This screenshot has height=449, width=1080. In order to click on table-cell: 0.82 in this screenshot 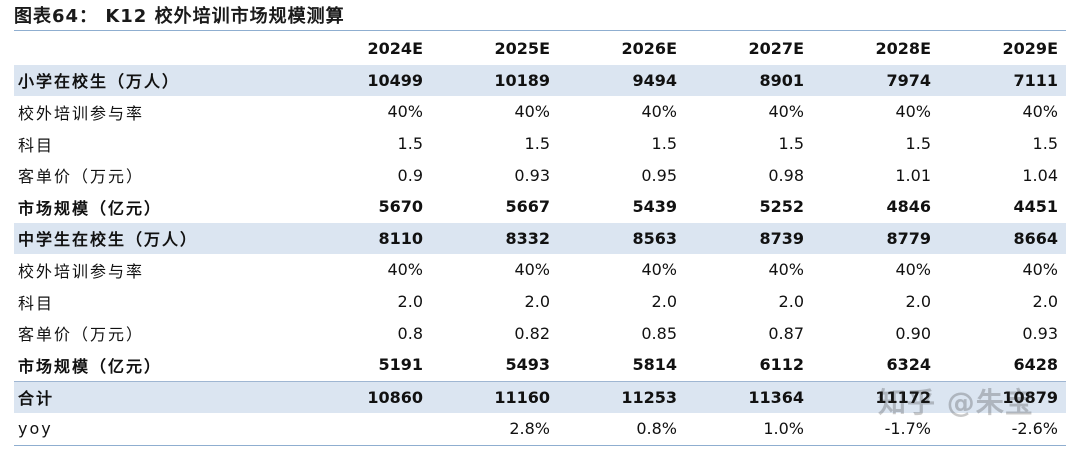, I will do `click(532, 333)`.